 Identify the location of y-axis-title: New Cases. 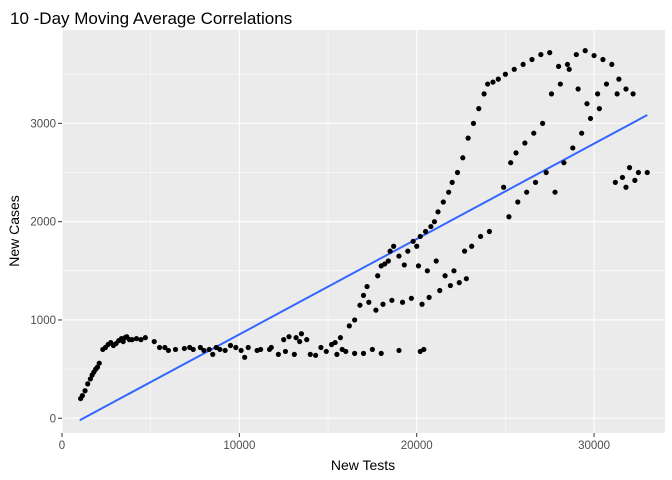
(14, 231).